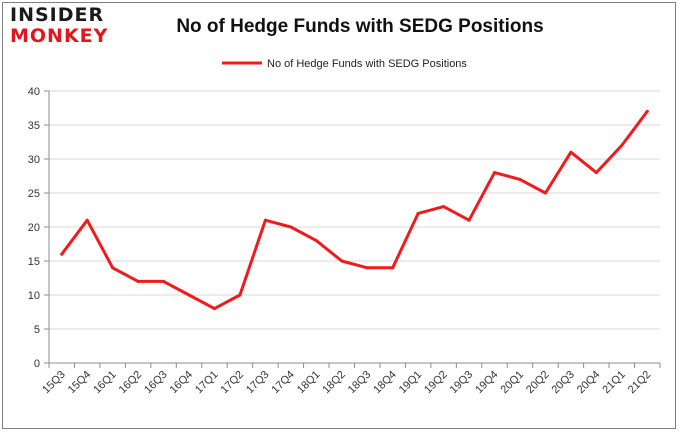  What do you see at coordinates (309, 383) in the screenshot?
I see `x-tick-label: 18Q1` at bounding box center [309, 383].